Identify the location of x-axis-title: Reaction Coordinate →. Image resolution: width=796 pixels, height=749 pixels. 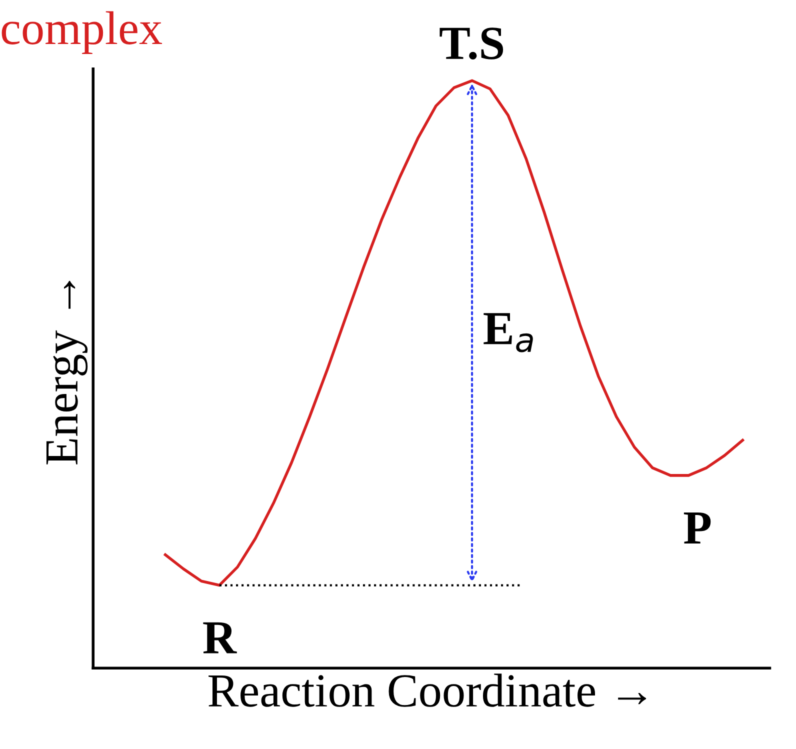
(427, 690).